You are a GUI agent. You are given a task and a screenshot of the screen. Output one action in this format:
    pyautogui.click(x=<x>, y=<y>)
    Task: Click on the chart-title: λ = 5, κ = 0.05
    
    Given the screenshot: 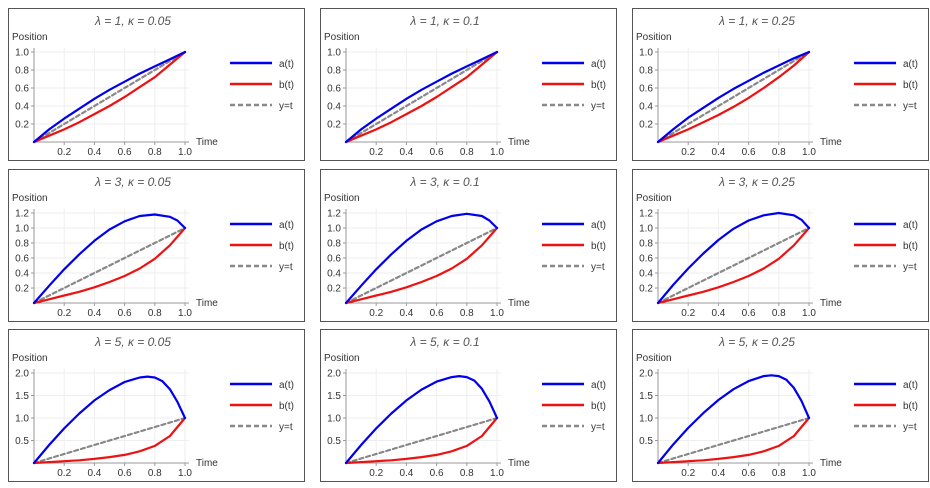 What is the action you would take?
    pyautogui.click(x=132, y=342)
    